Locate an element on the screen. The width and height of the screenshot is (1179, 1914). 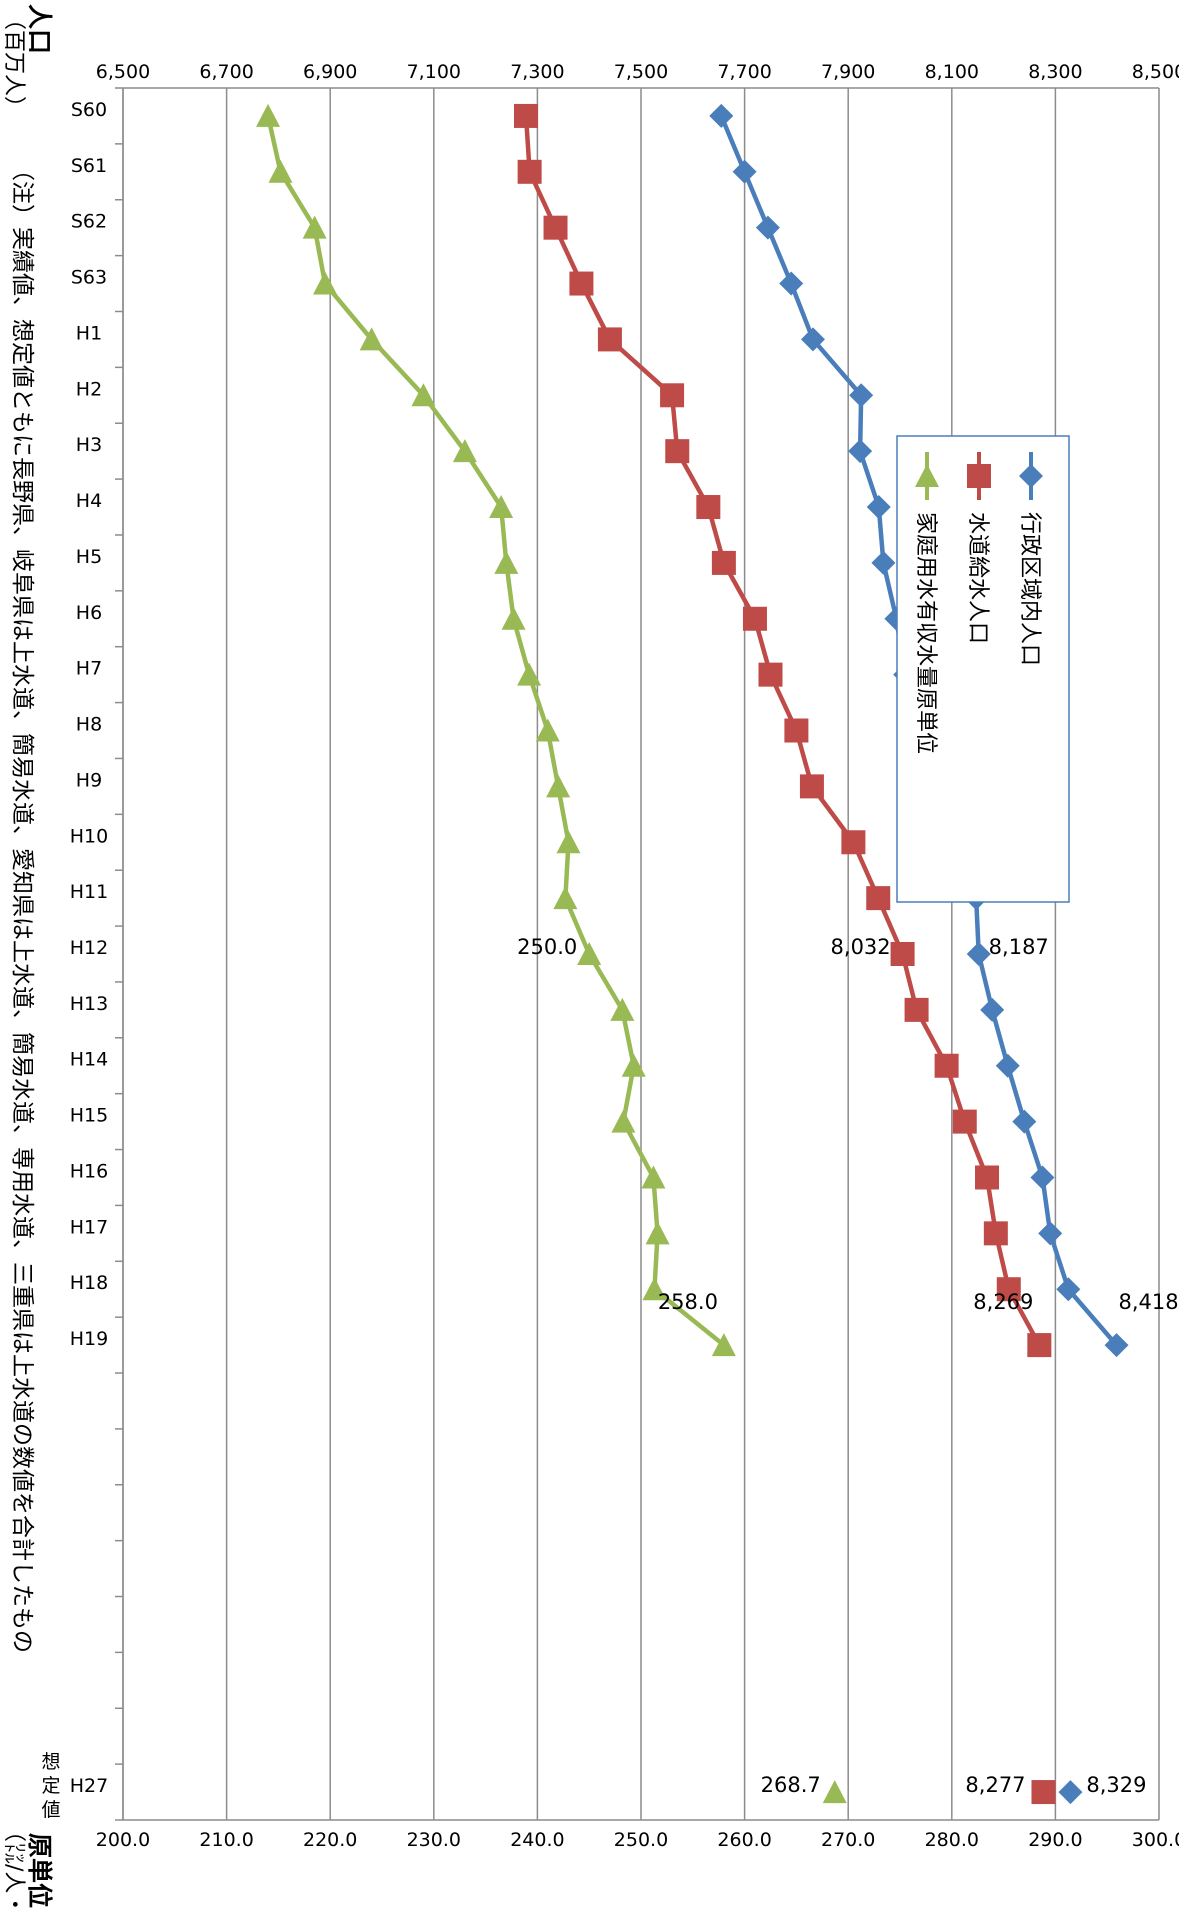
right-axis-title: 原単位 is located at coordinates (39, 1870).